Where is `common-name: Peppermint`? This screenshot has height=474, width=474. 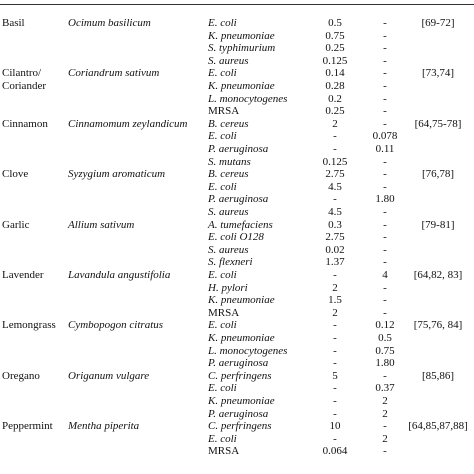
common-name: Peppermint is located at coordinates (27, 426).